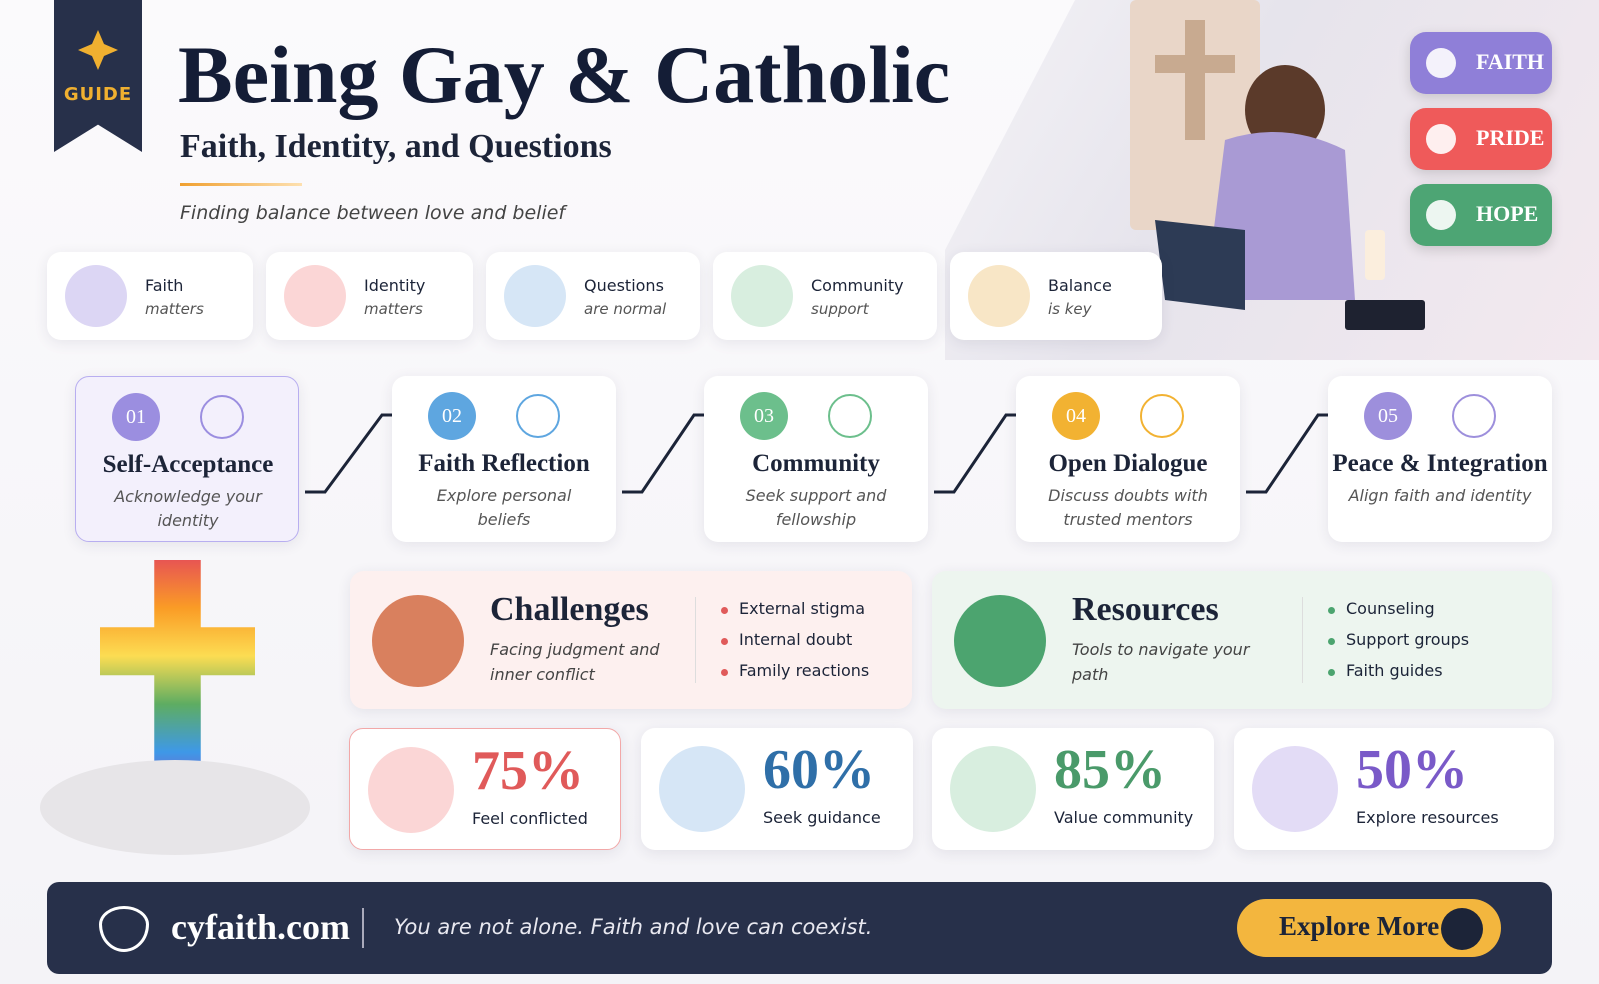  Describe the element at coordinates (1277, 165) in the screenshot. I see `photo-illustration` at that location.